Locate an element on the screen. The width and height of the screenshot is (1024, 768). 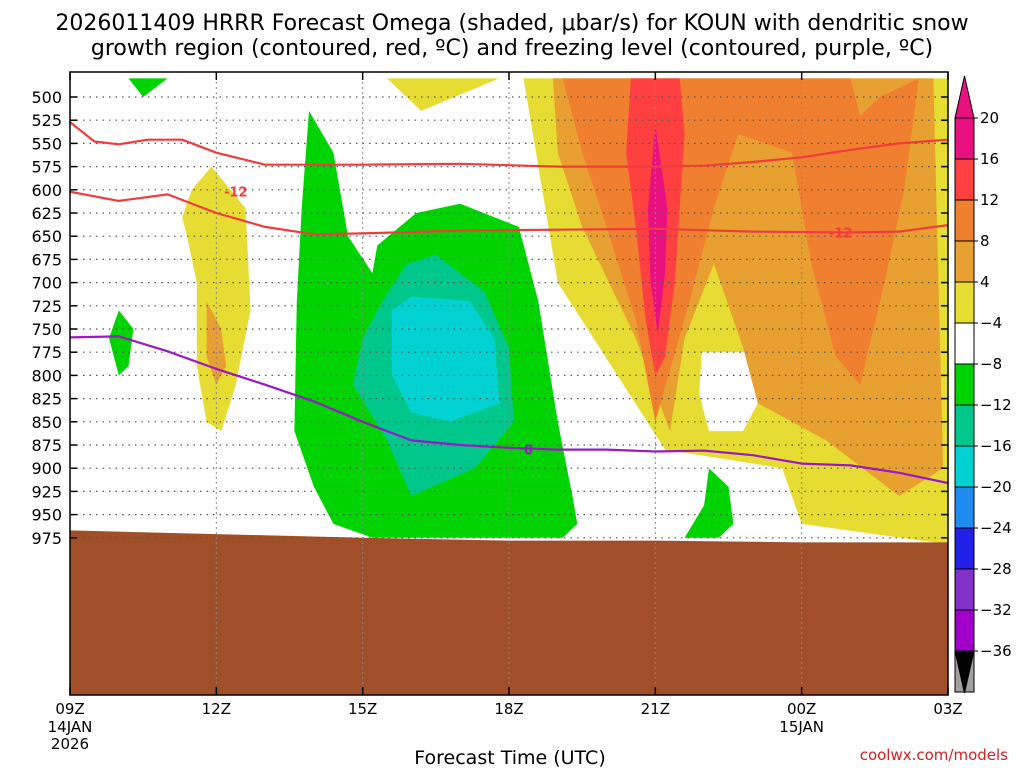
colorbar-label-6: −8 is located at coordinates (991, 364).